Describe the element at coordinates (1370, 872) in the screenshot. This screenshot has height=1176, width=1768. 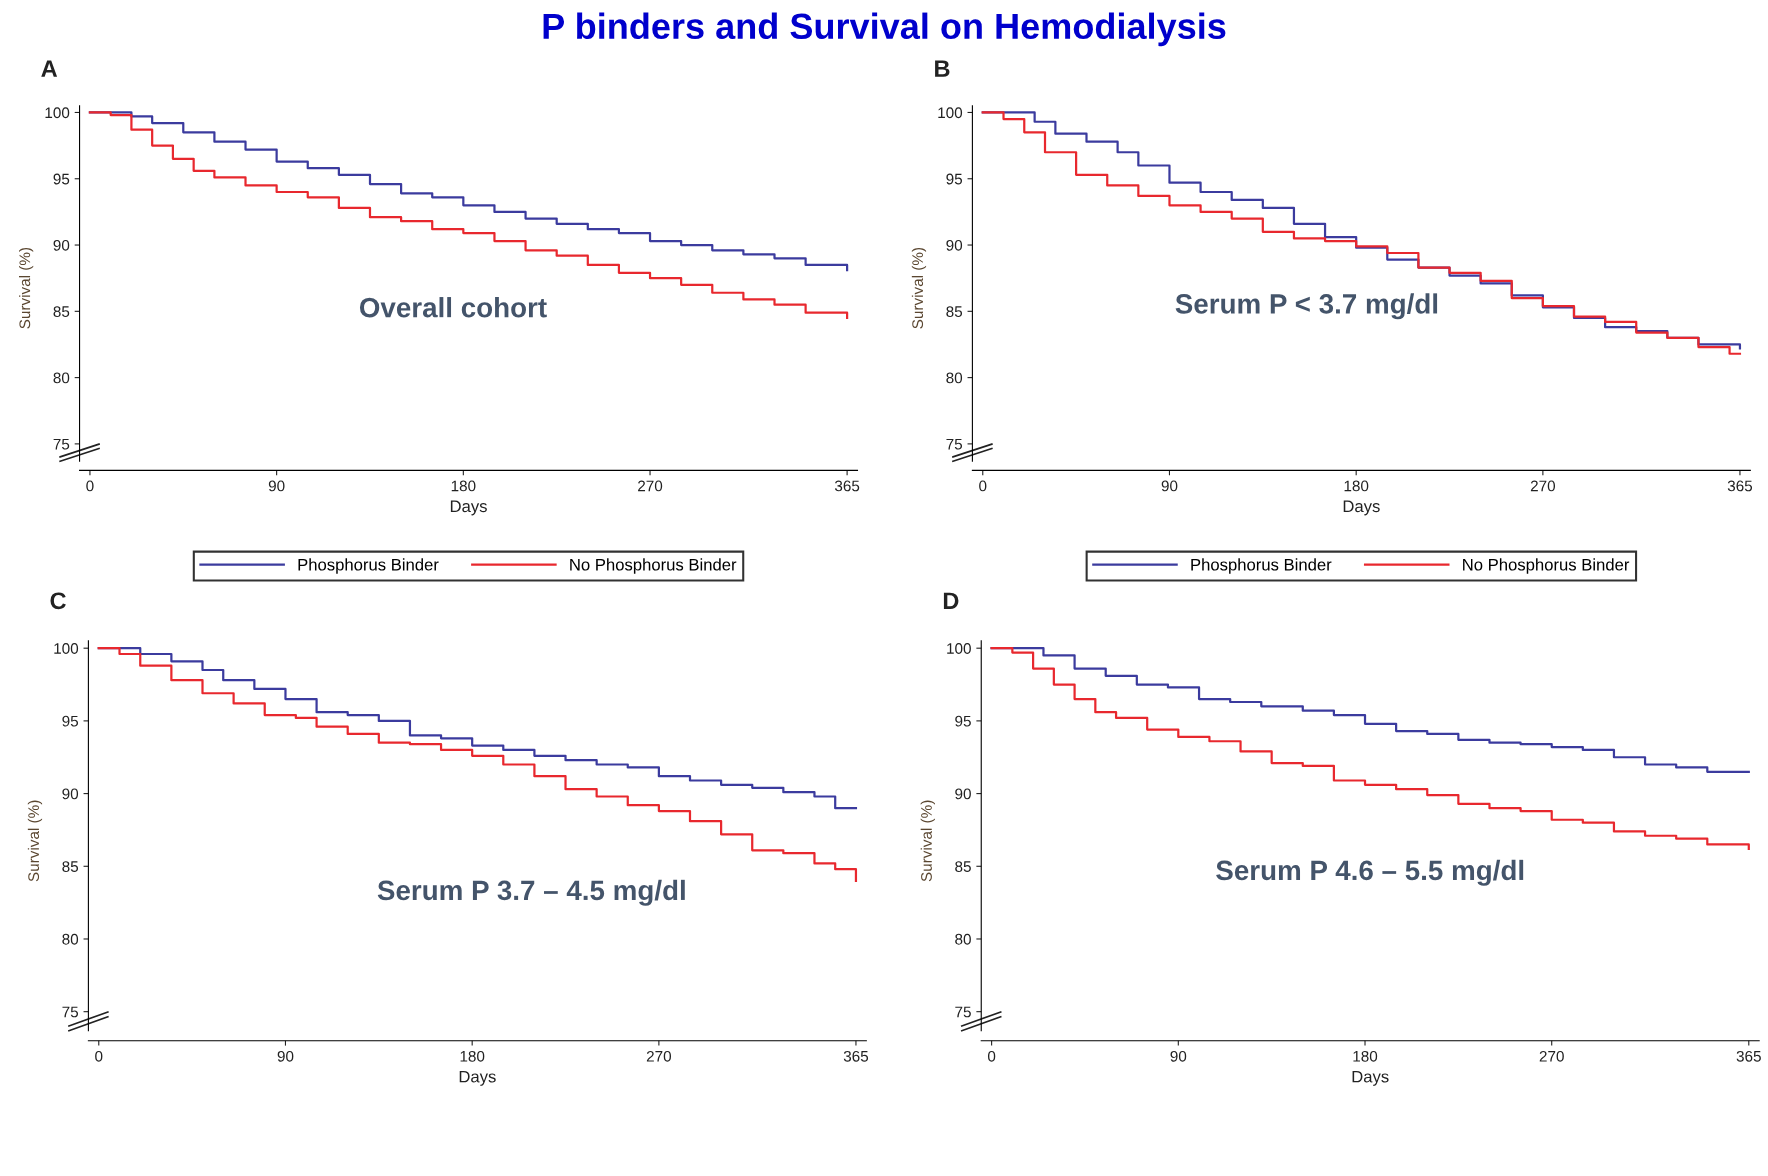
I see `annotation: Serum P 4.6 – 5.5 mg/dl` at that location.